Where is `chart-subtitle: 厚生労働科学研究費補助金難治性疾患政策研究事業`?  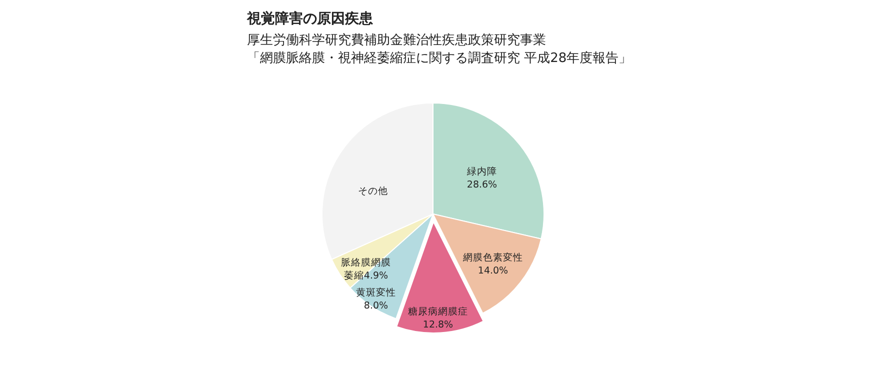
chart-subtitle: 厚生労働科学研究費補助金難治性疾患政策研究事業 is located at coordinates (396, 40).